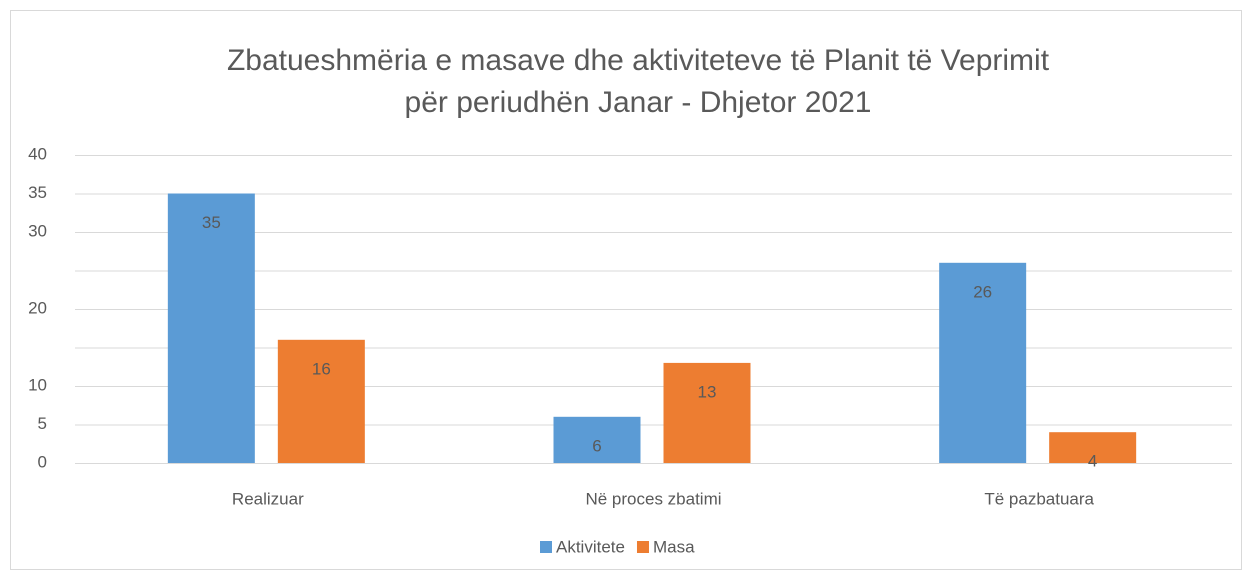  Describe the element at coordinates (674, 546) in the screenshot. I see `legend-label: Masa` at that location.